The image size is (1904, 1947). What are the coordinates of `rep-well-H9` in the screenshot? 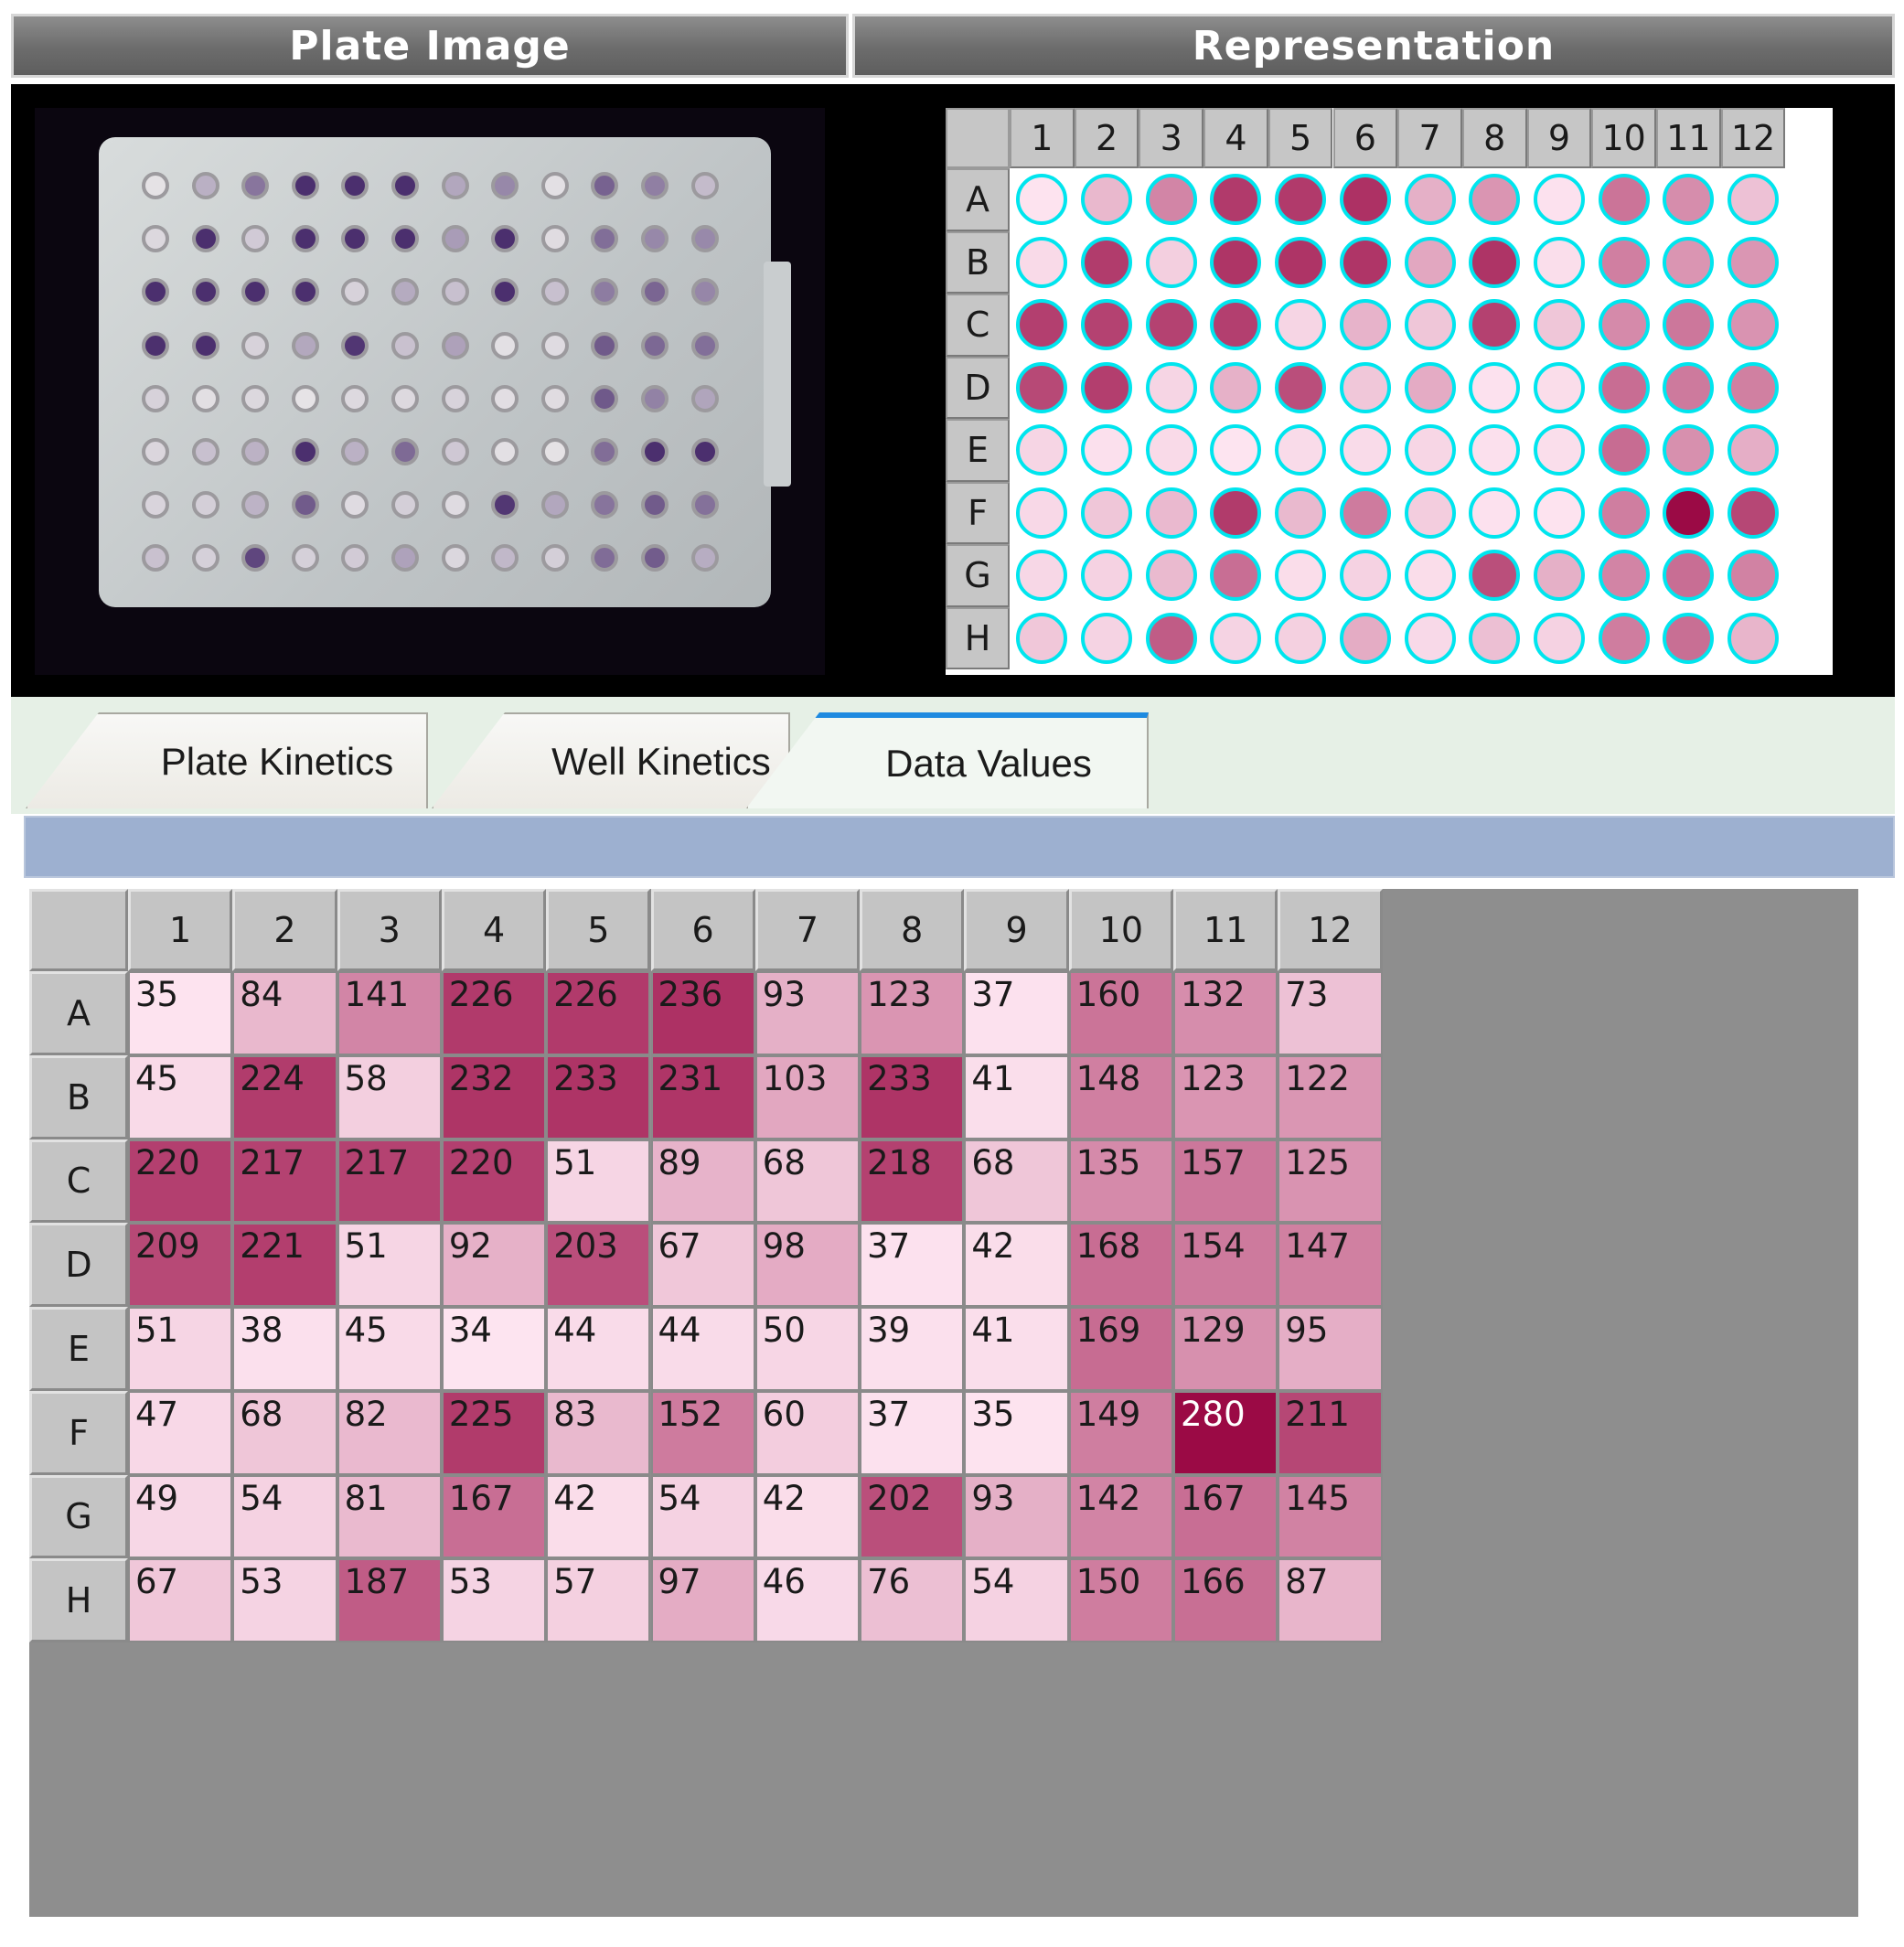 It's located at (1559, 638).